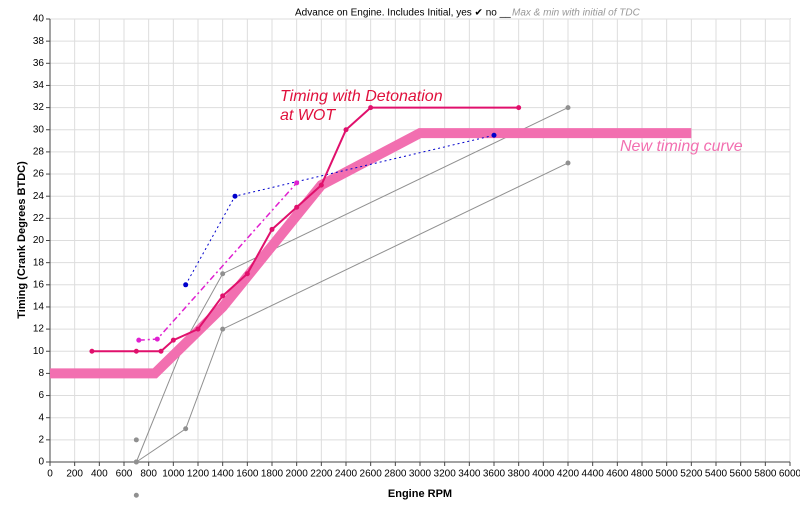 The width and height of the screenshot is (800, 506). Describe the element at coordinates (308, 115) in the screenshot. I see `annotation: at WOT` at that location.